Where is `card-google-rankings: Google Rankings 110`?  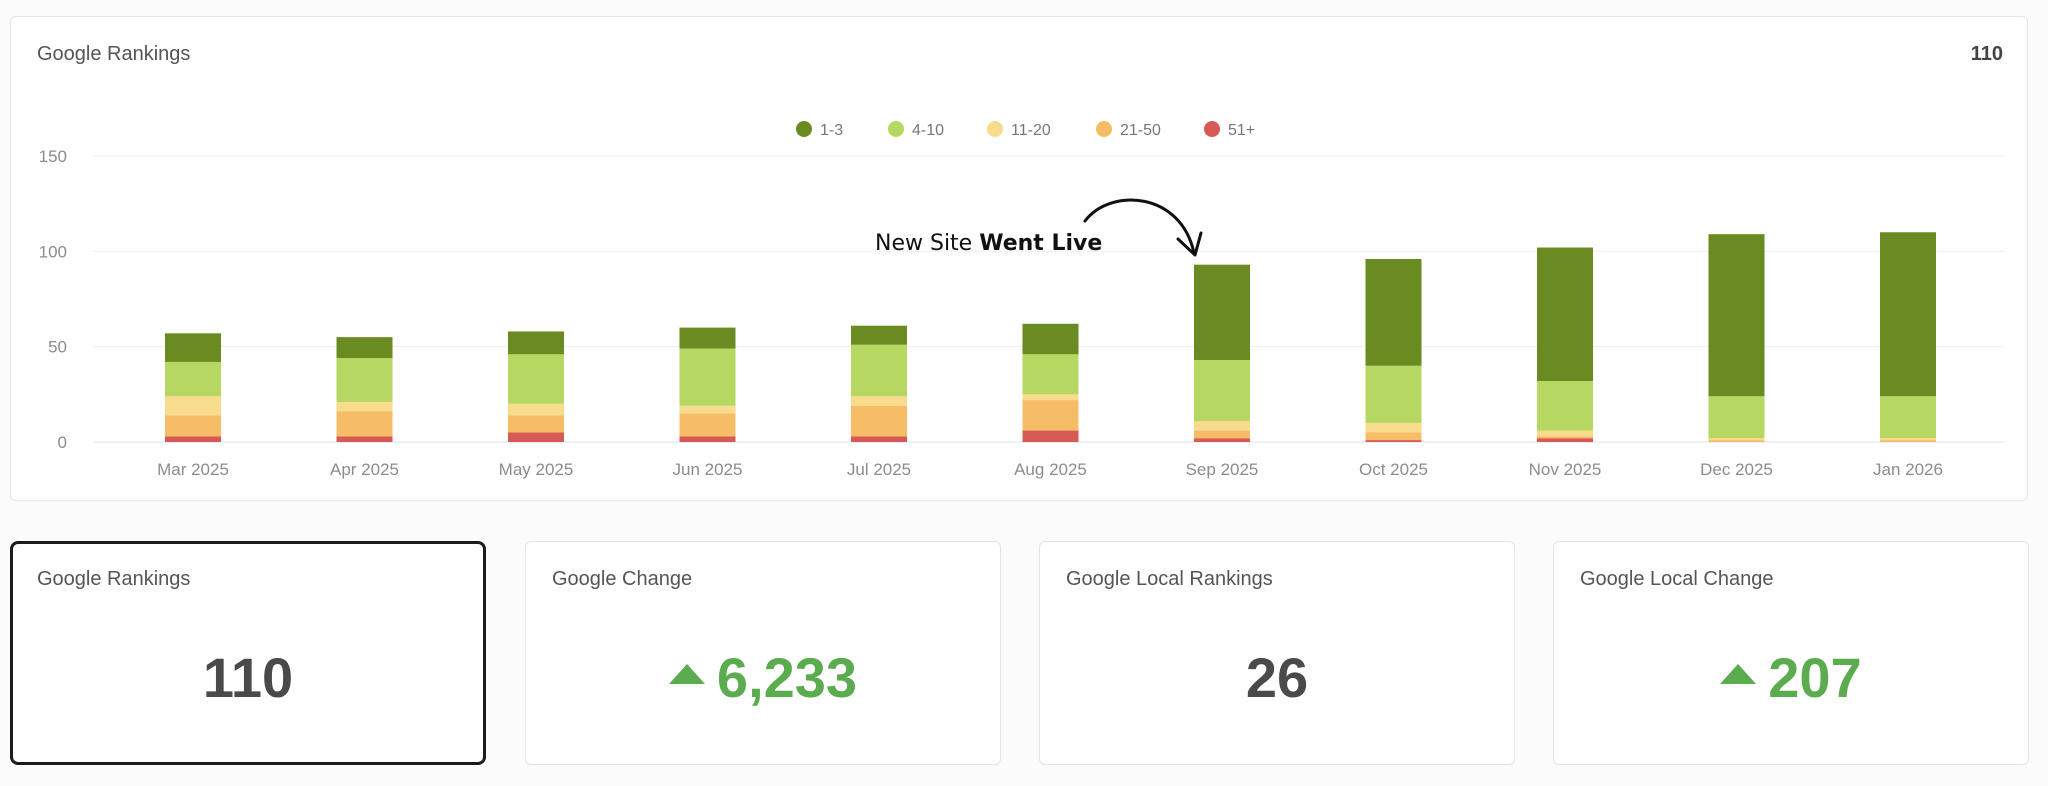
card-google-rankings: Google Rankings 110 is located at coordinates (248, 653).